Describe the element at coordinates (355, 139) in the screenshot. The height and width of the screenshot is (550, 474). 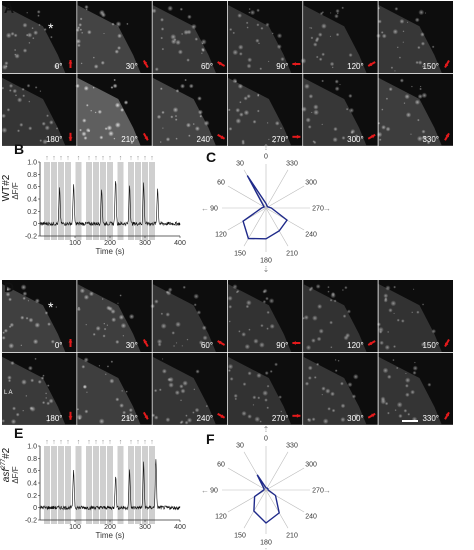
I see `angle-label: 300°` at that location.